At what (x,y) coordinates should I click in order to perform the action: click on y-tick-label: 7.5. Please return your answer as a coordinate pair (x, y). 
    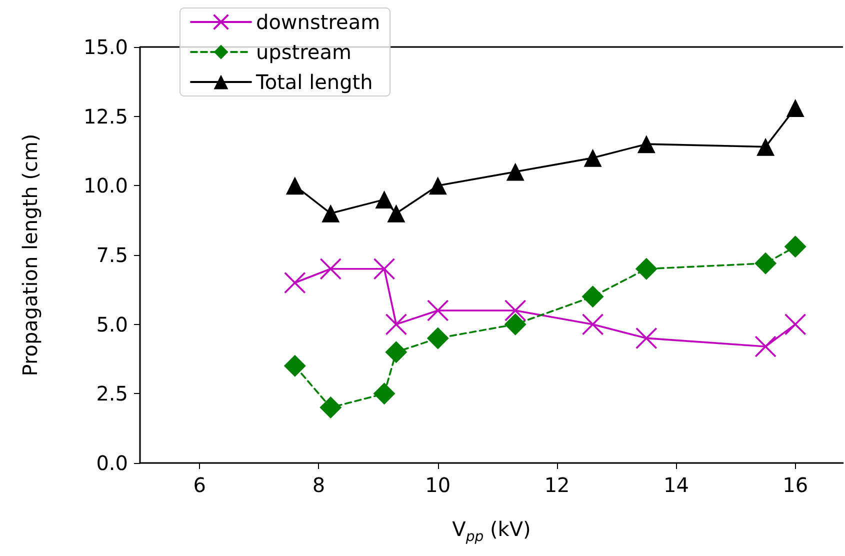
    Looking at the image, I should click on (112, 255).